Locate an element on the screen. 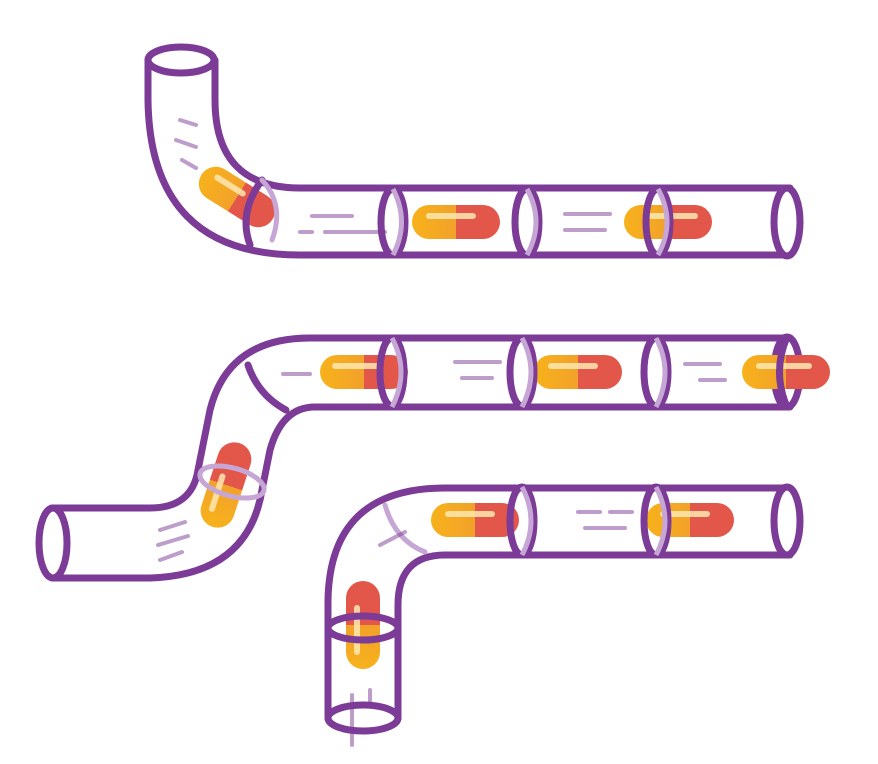 This screenshot has height=764, width=878. pipe-opening-rim-front is located at coordinates (783, 372).